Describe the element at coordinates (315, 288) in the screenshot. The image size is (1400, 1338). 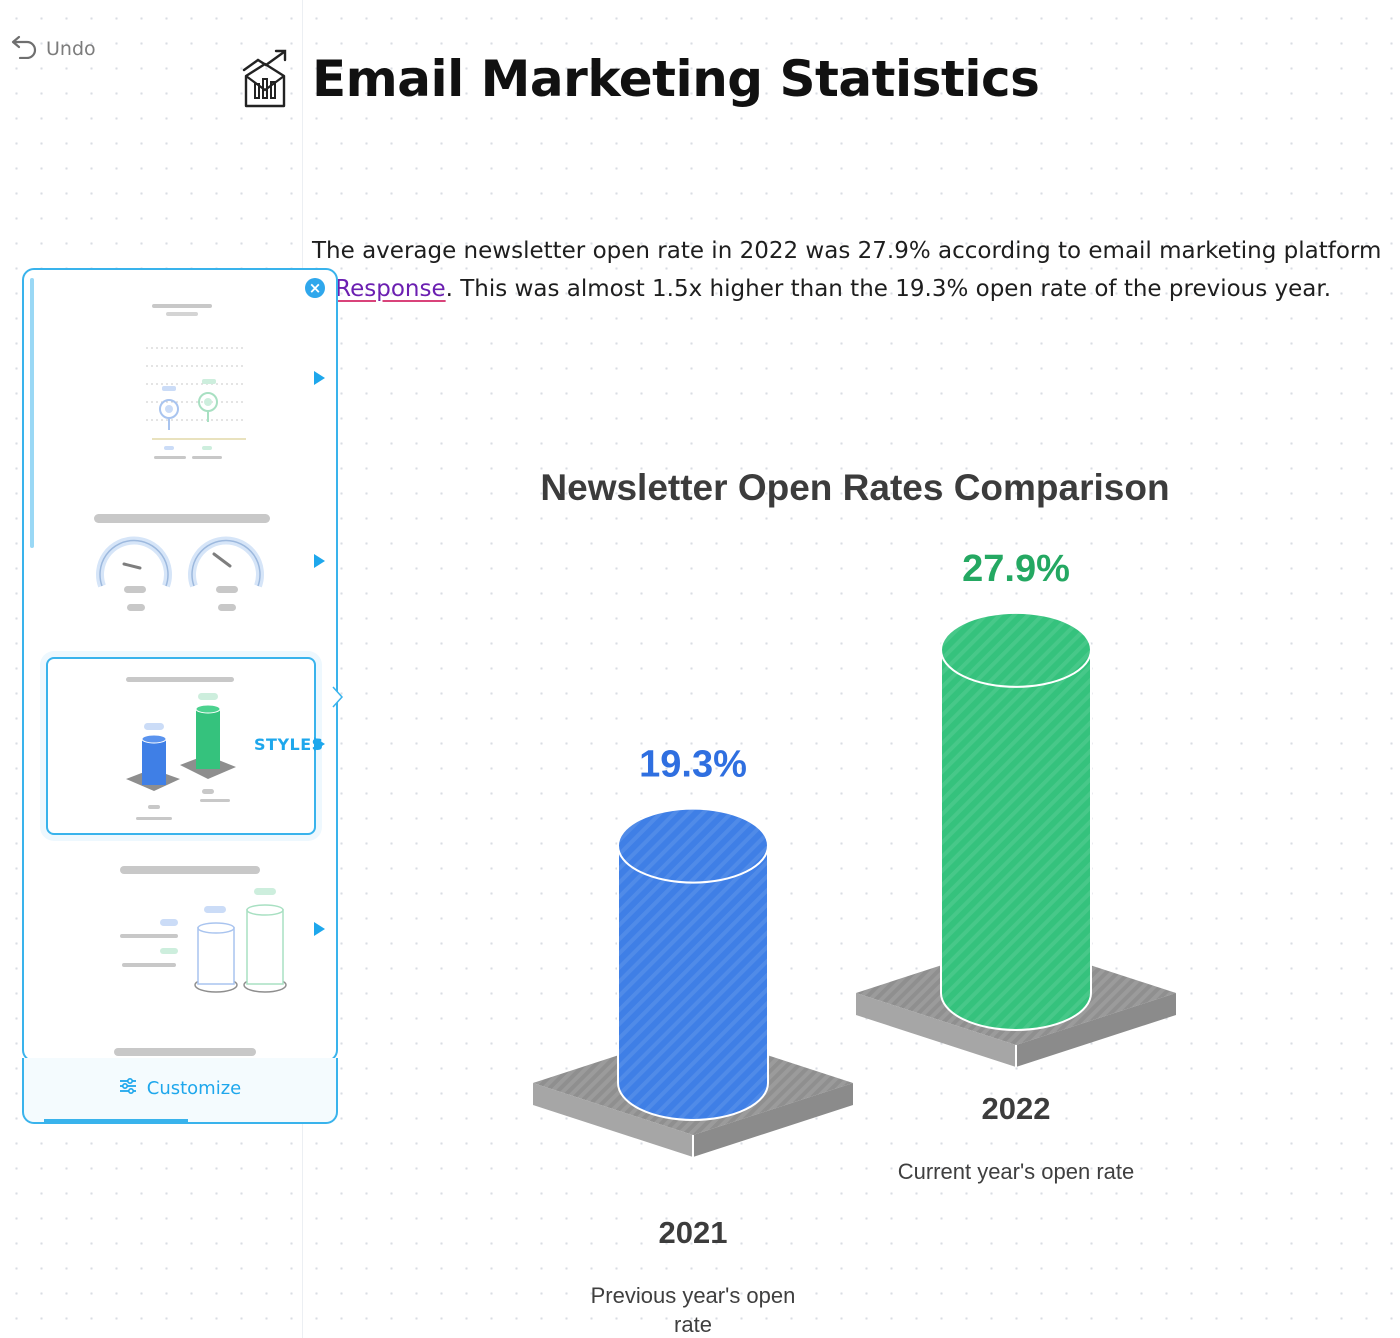
I see `close-panel-icon: ×` at that location.